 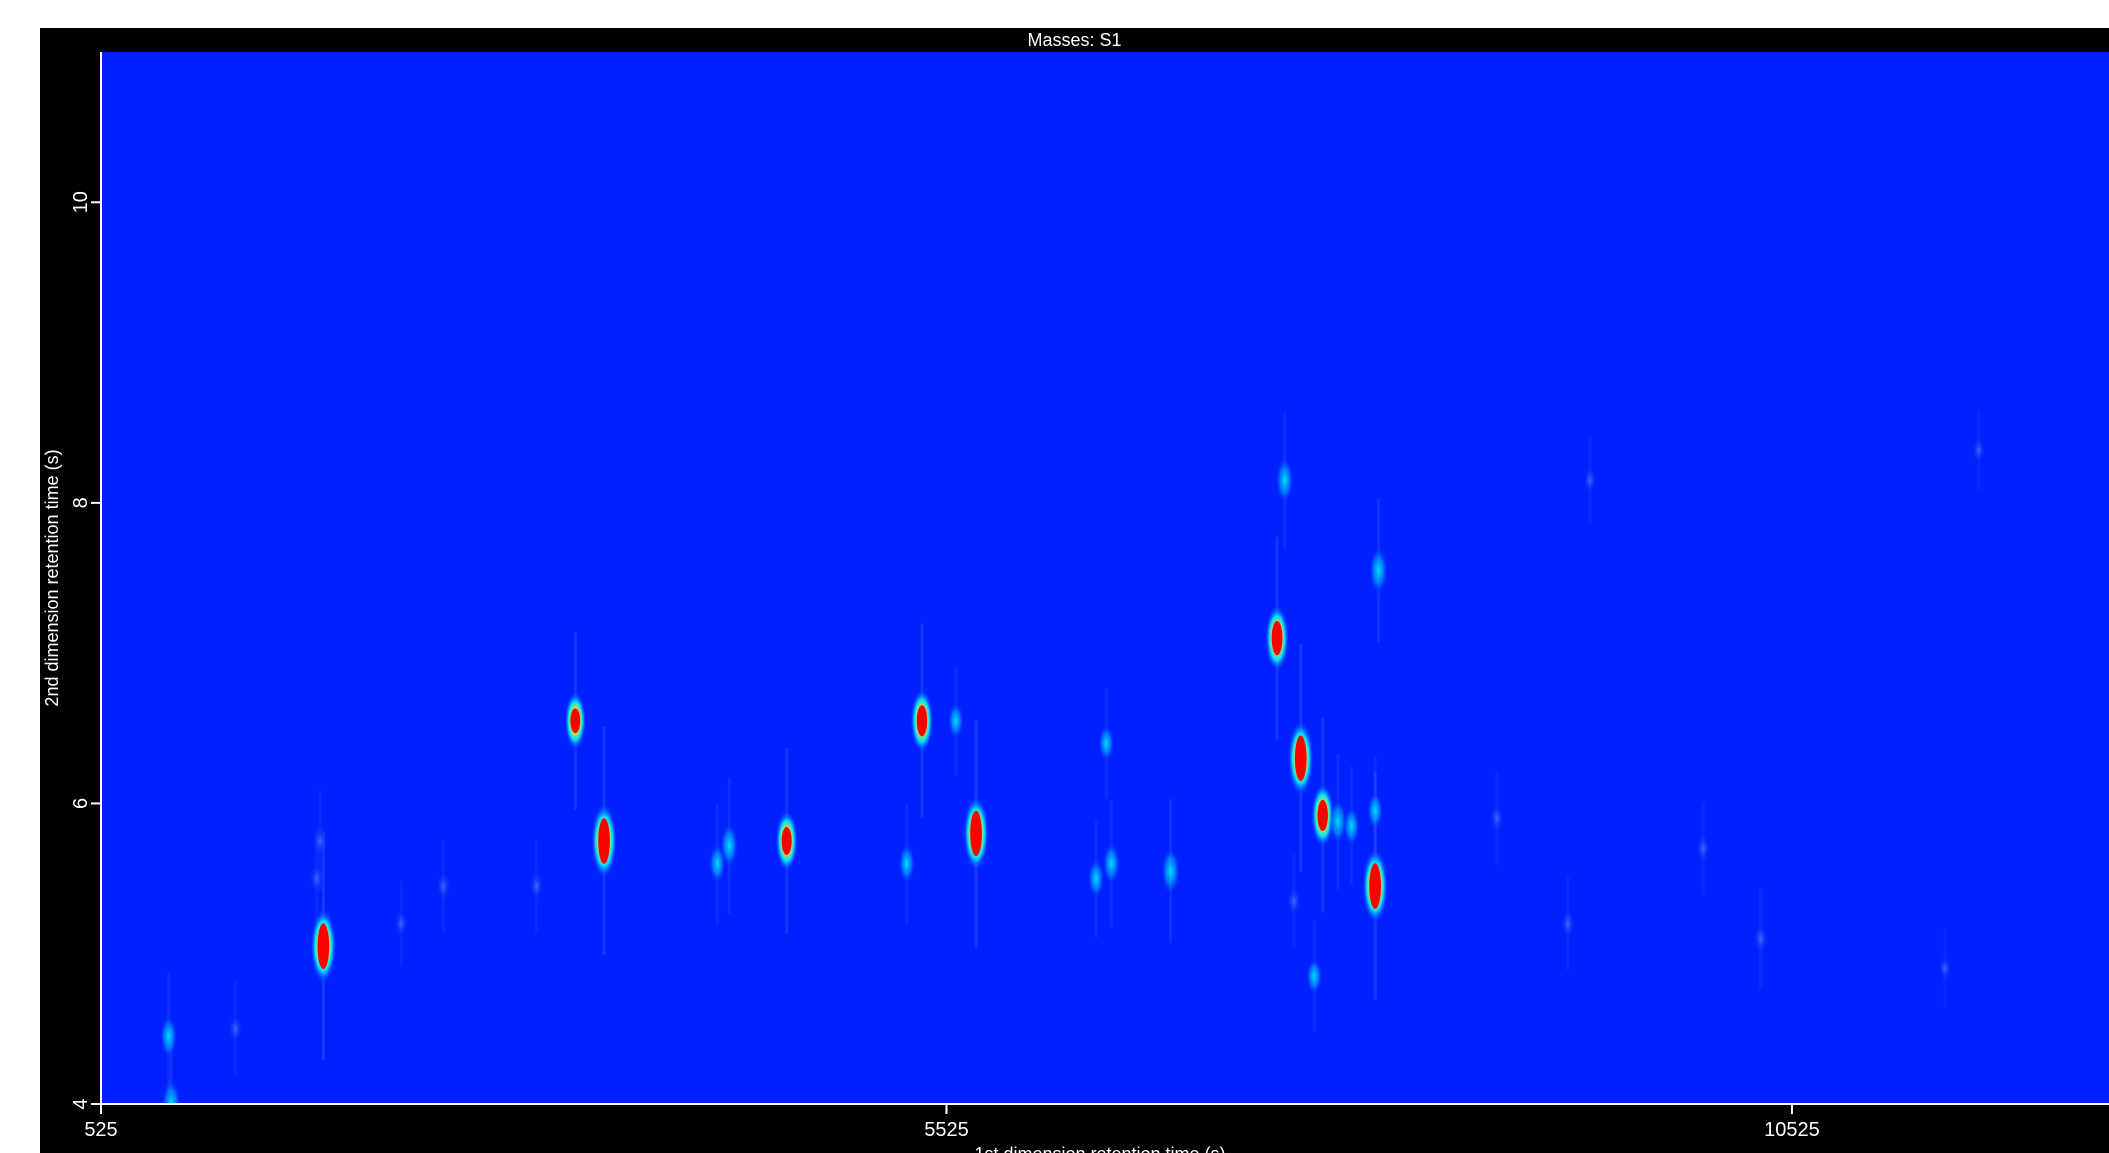 What do you see at coordinates (52, 577) in the screenshot?
I see `y-axis-title: 2nd dimension retention time (s)` at bounding box center [52, 577].